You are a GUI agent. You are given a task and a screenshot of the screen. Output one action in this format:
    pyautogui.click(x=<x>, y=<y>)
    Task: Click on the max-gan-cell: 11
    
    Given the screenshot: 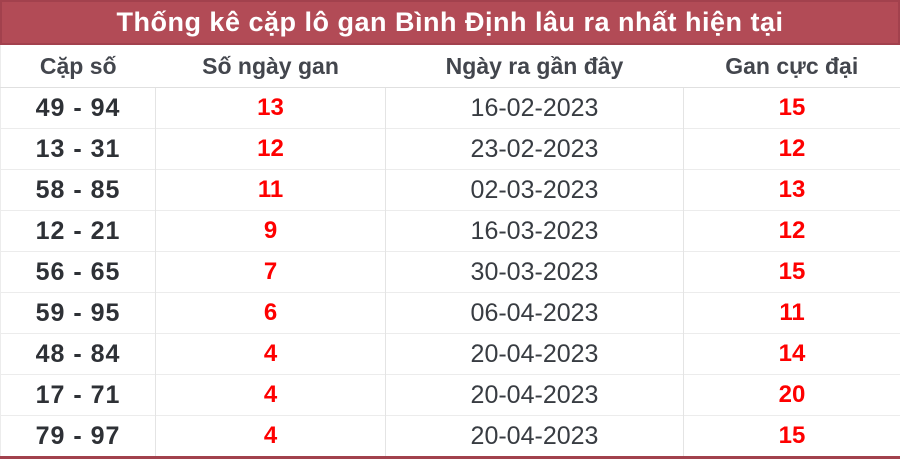 What is the action you would take?
    pyautogui.click(x=792, y=313)
    